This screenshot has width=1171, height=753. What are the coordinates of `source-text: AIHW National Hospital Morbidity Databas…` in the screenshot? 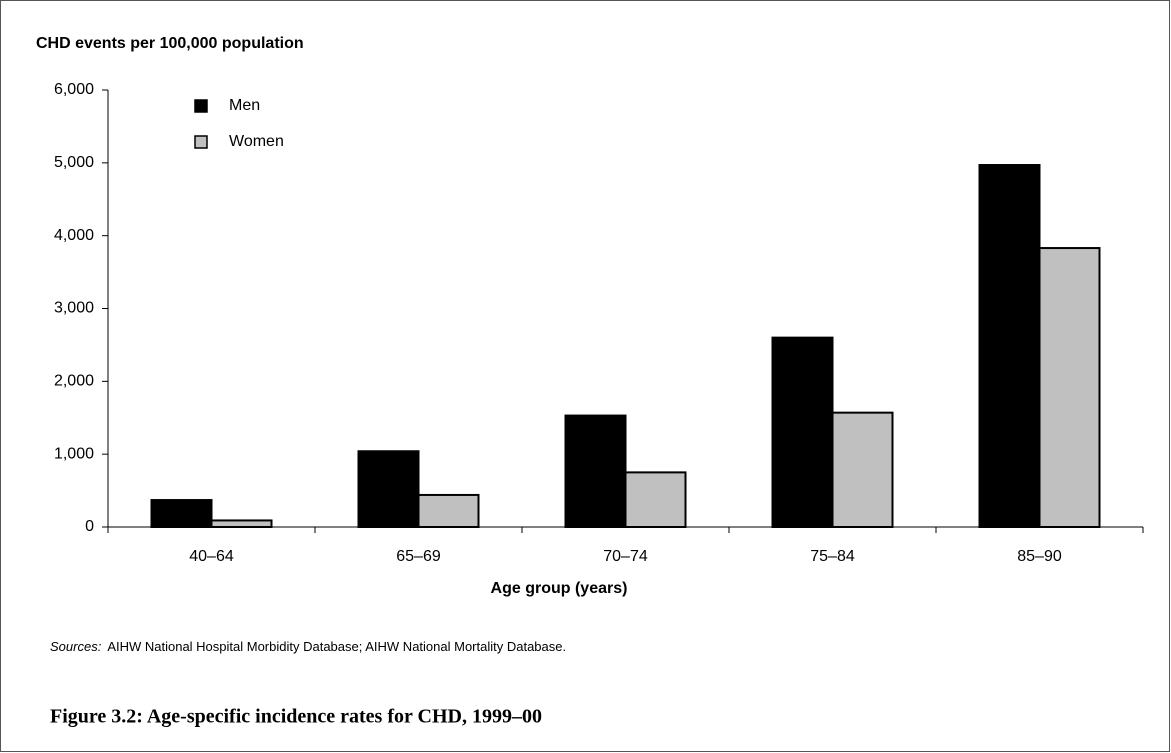 It's located at (336, 646).